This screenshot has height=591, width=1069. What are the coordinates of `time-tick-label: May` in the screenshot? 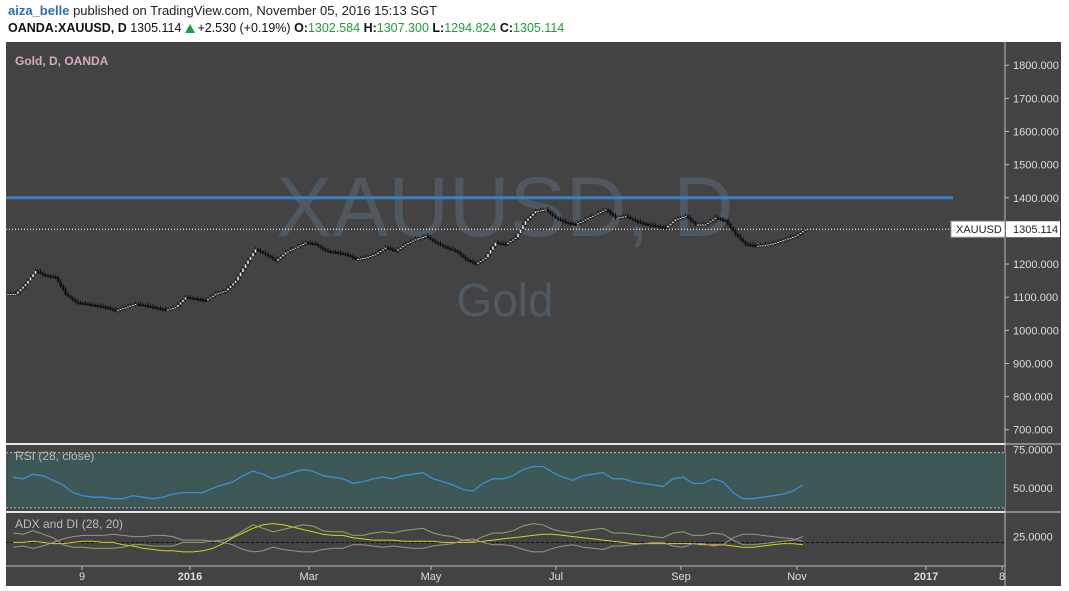 It's located at (431, 577).